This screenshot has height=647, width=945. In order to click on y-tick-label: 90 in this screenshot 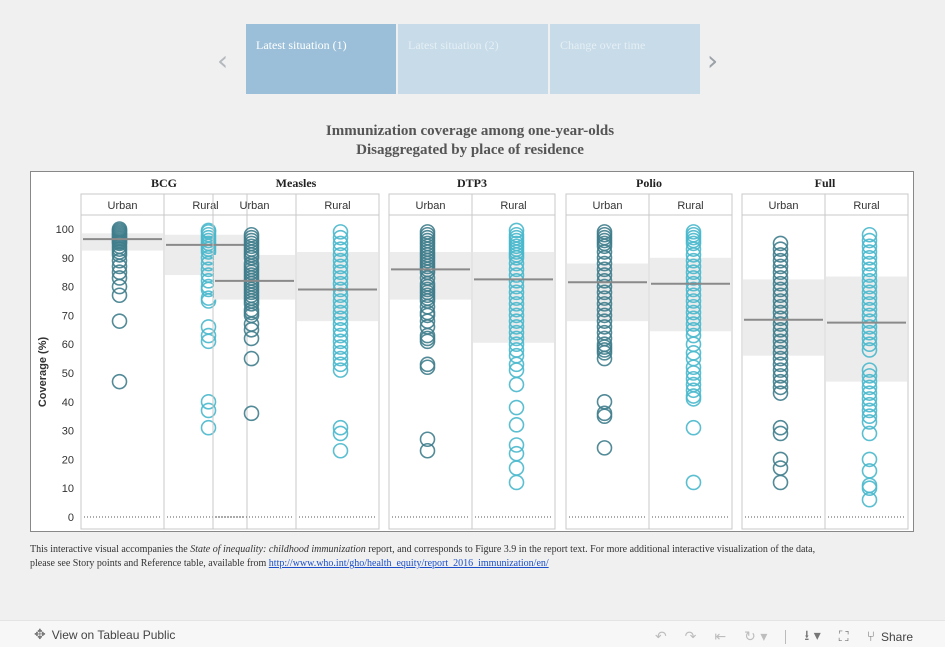, I will do `click(68, 259)`.